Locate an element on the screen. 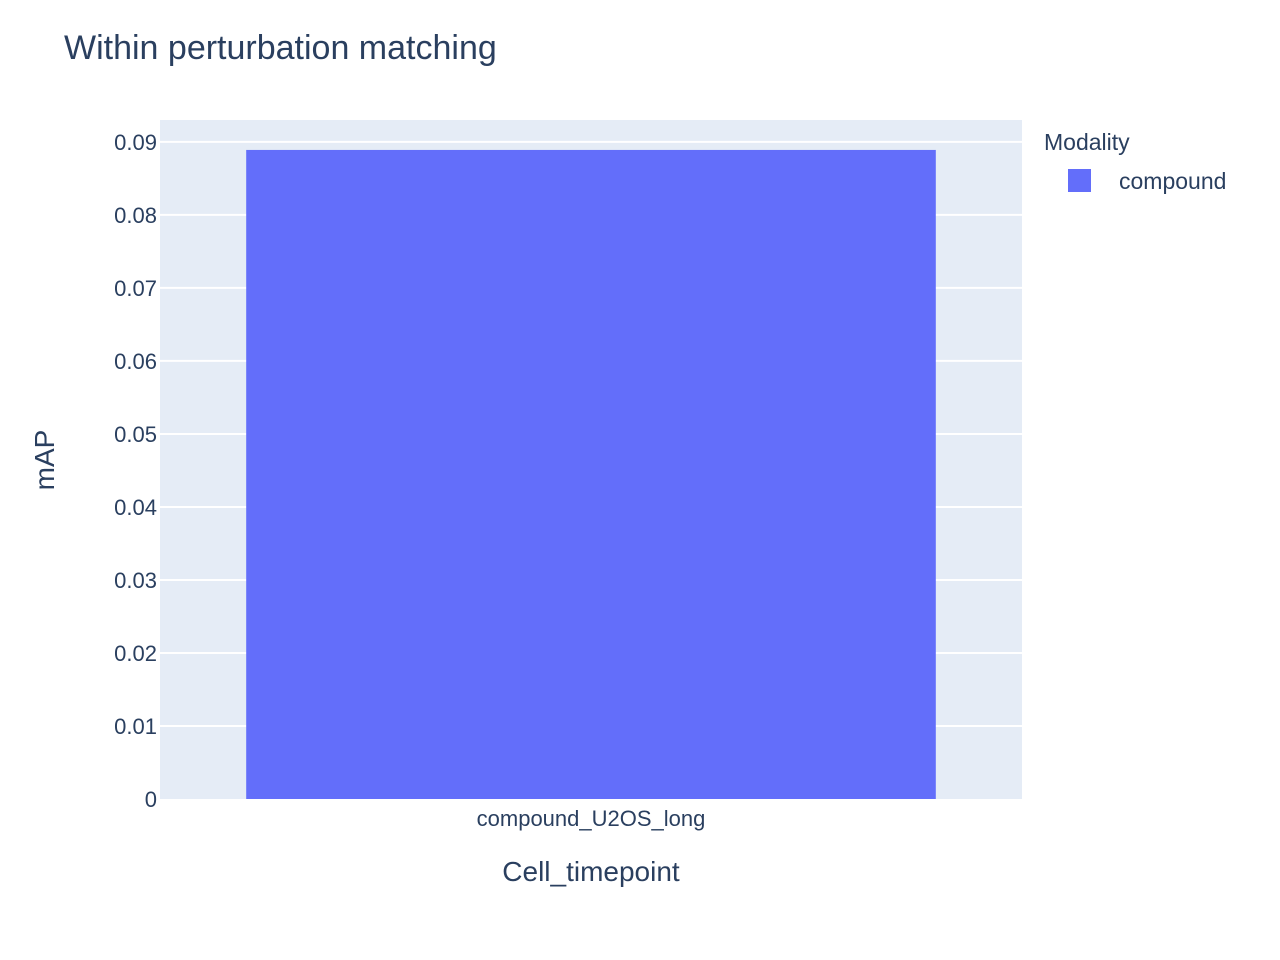  y-axis-ticks: 0 0.01 0.02 0.03 0.04 0.05 0.06 0.07 0.08 0.09 is located at coordinates (135, 471).